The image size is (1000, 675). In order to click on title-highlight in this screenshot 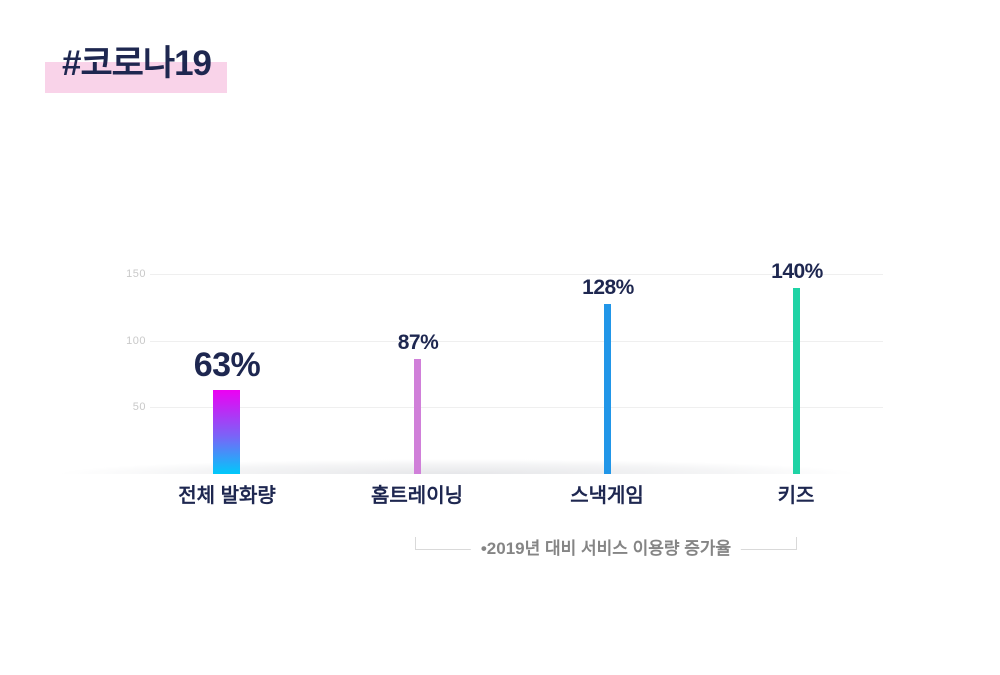, I will do `click(136, 77)`.